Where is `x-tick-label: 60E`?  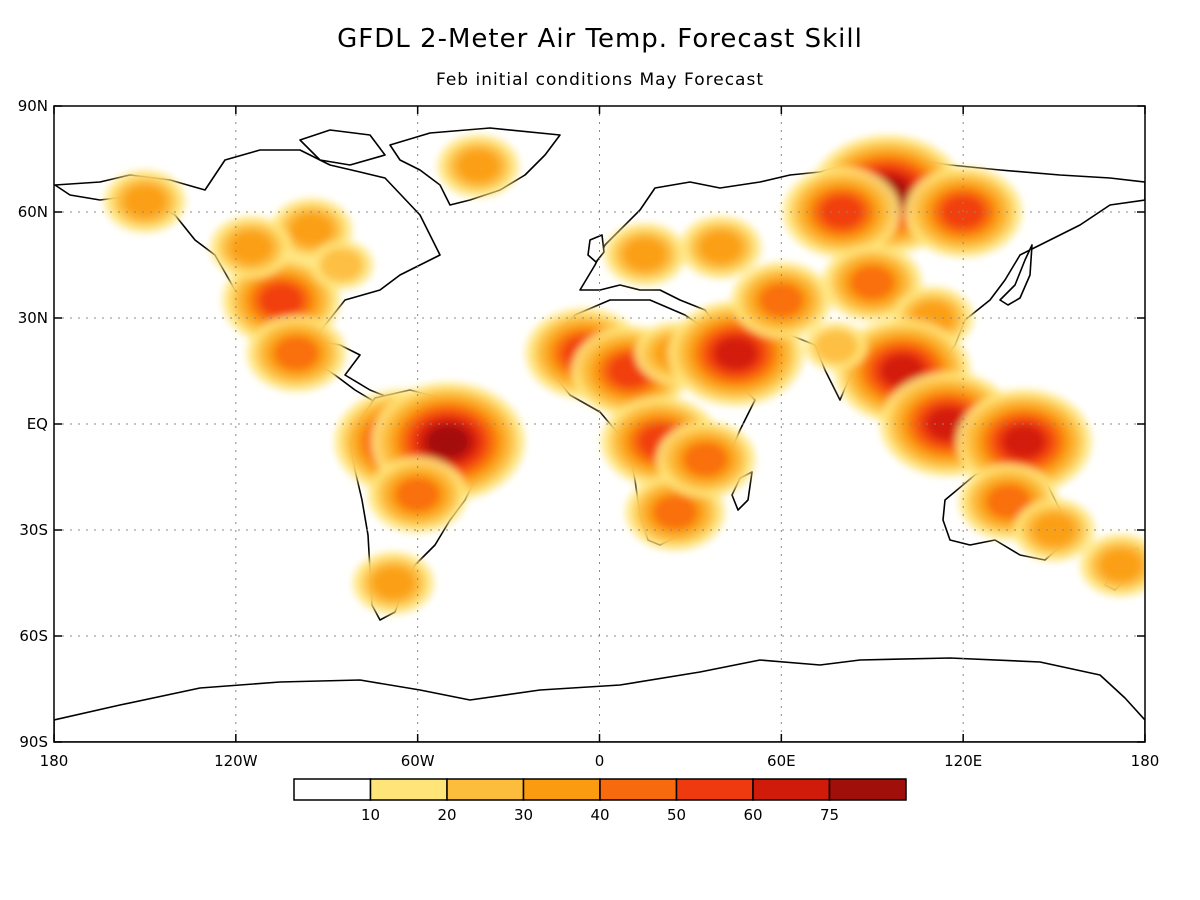 x-tick-label: 60E is located at coordinates (781, 761).